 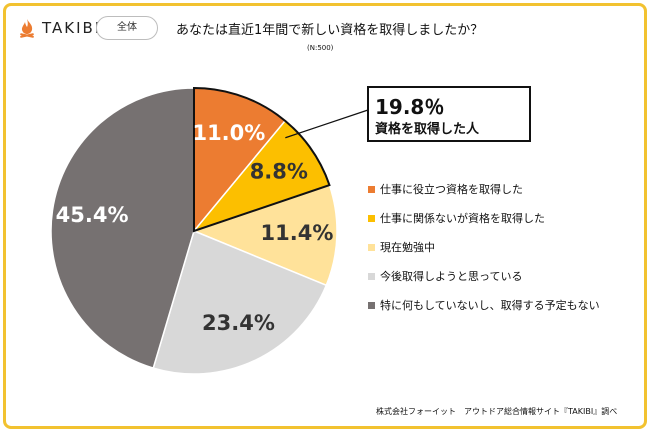 I want to click on sample-size: (N:500), so click(x=320, y=48).